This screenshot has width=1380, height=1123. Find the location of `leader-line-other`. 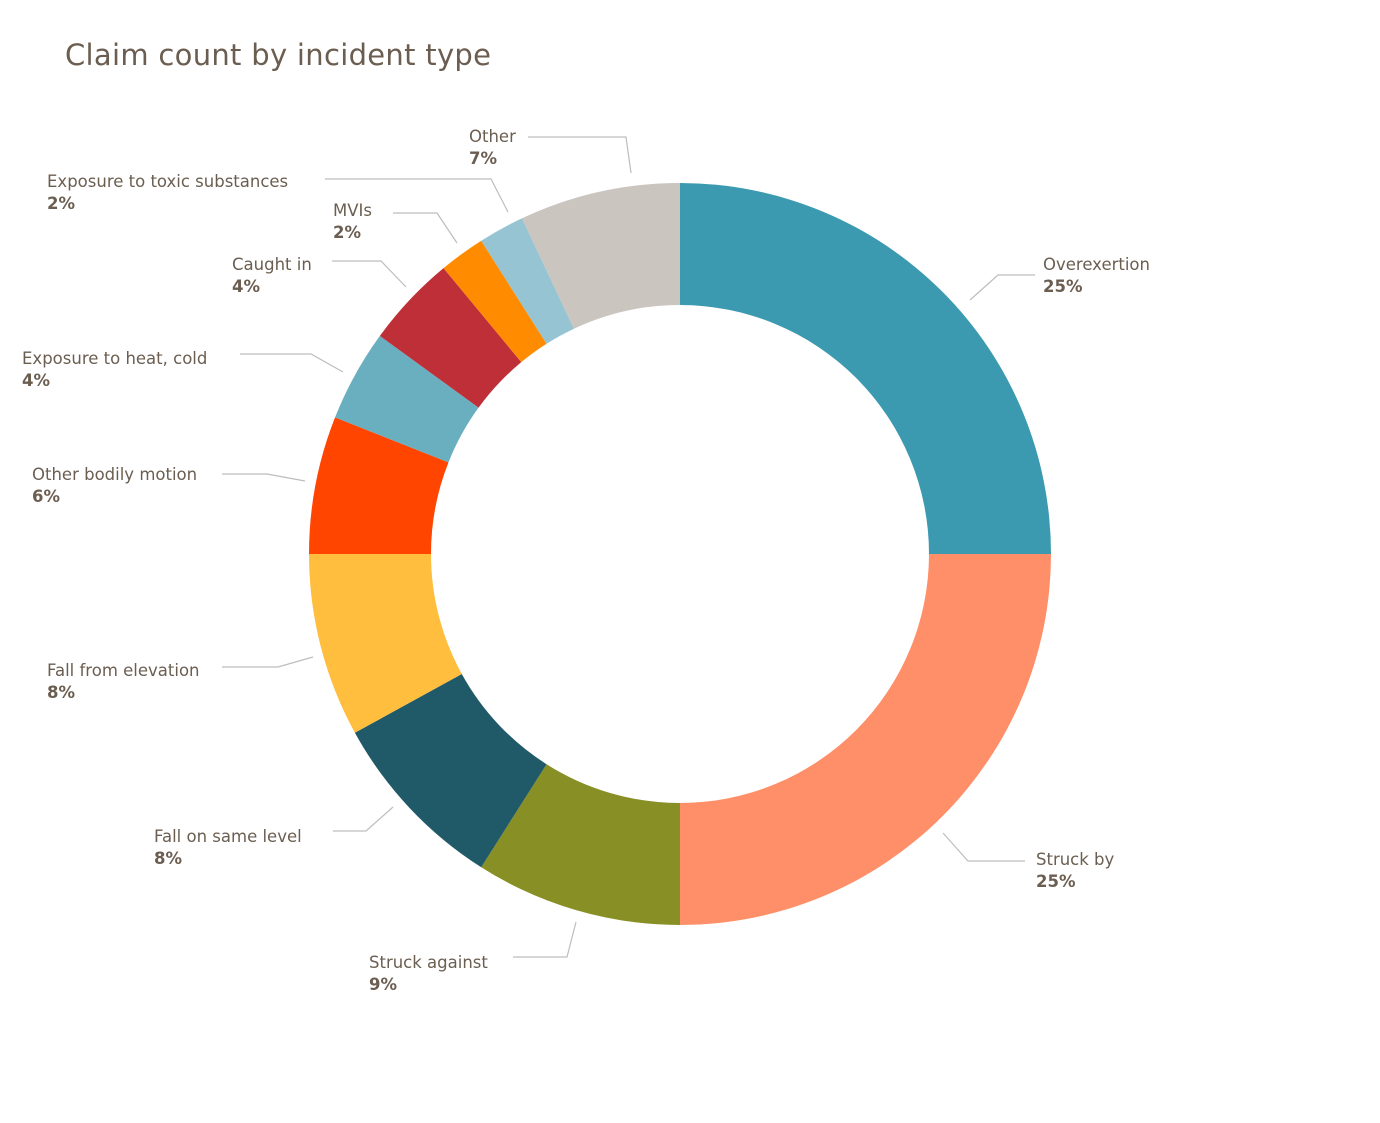

leader-line-other is located at coordinates (580, 155).